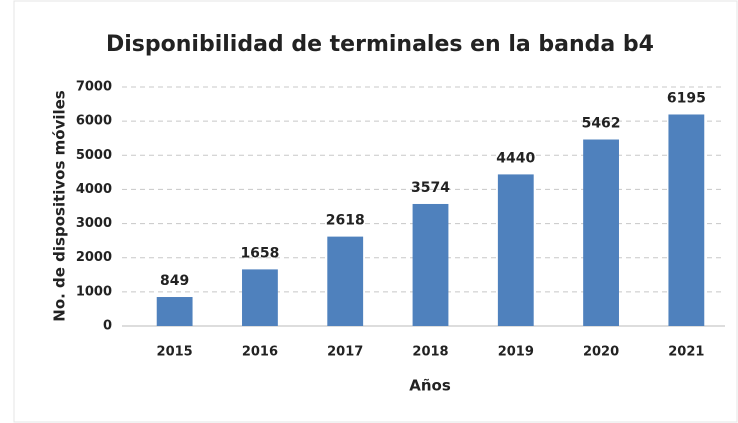 This screenshot has width=738, height=423. I want to click on data-label: 5462, so click(601, 124).